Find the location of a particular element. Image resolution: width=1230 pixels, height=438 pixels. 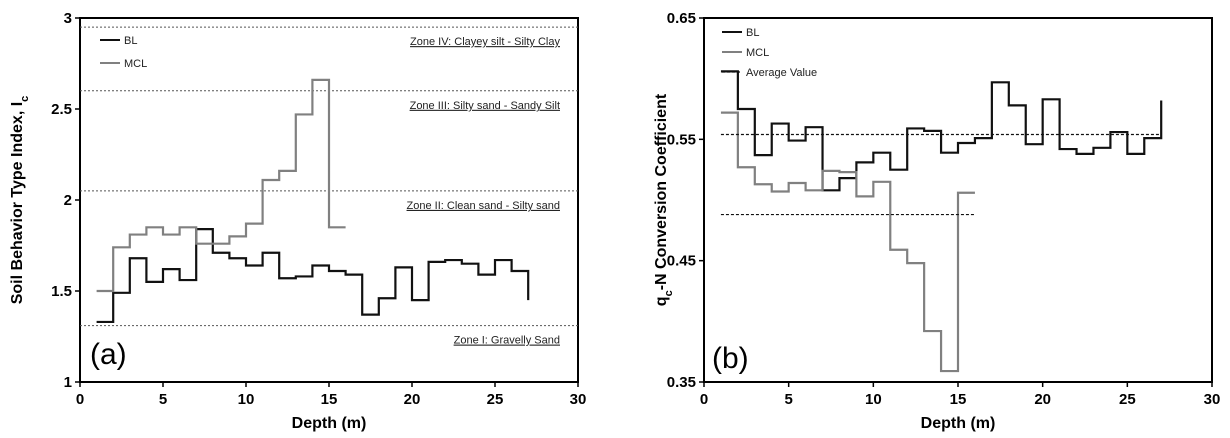

y-tick-label: 0.35 is located at coordinates (681, 382).